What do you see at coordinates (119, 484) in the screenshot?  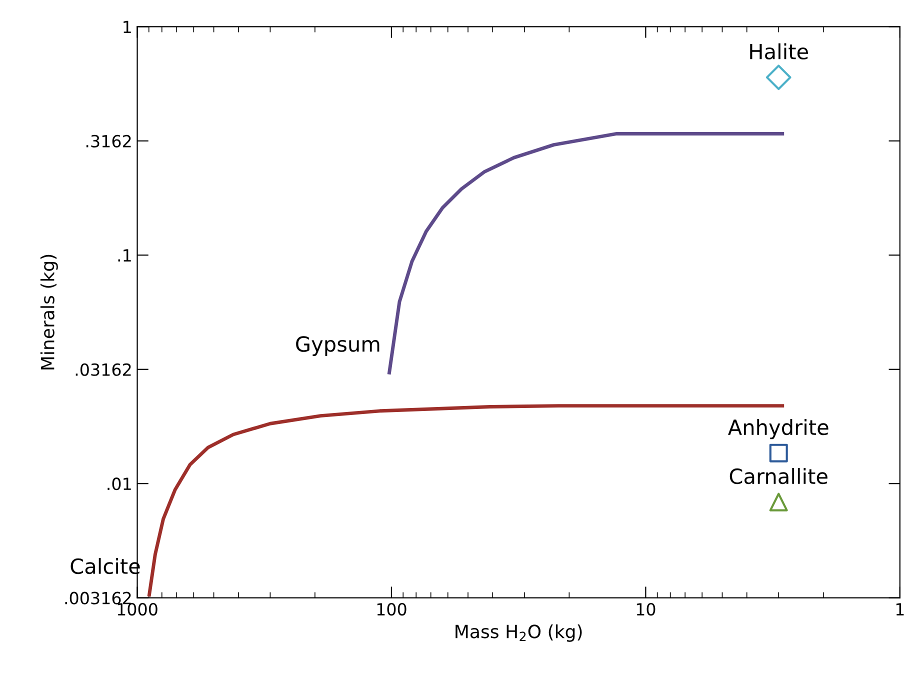 I see `y-tick-label: .01` at bounding box center [119, 484].